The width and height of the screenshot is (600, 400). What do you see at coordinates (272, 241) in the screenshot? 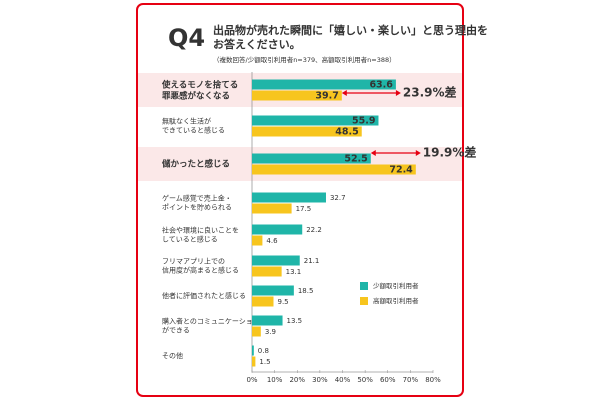
I see `value-label: 4.6` at bounding box center [272, 241].